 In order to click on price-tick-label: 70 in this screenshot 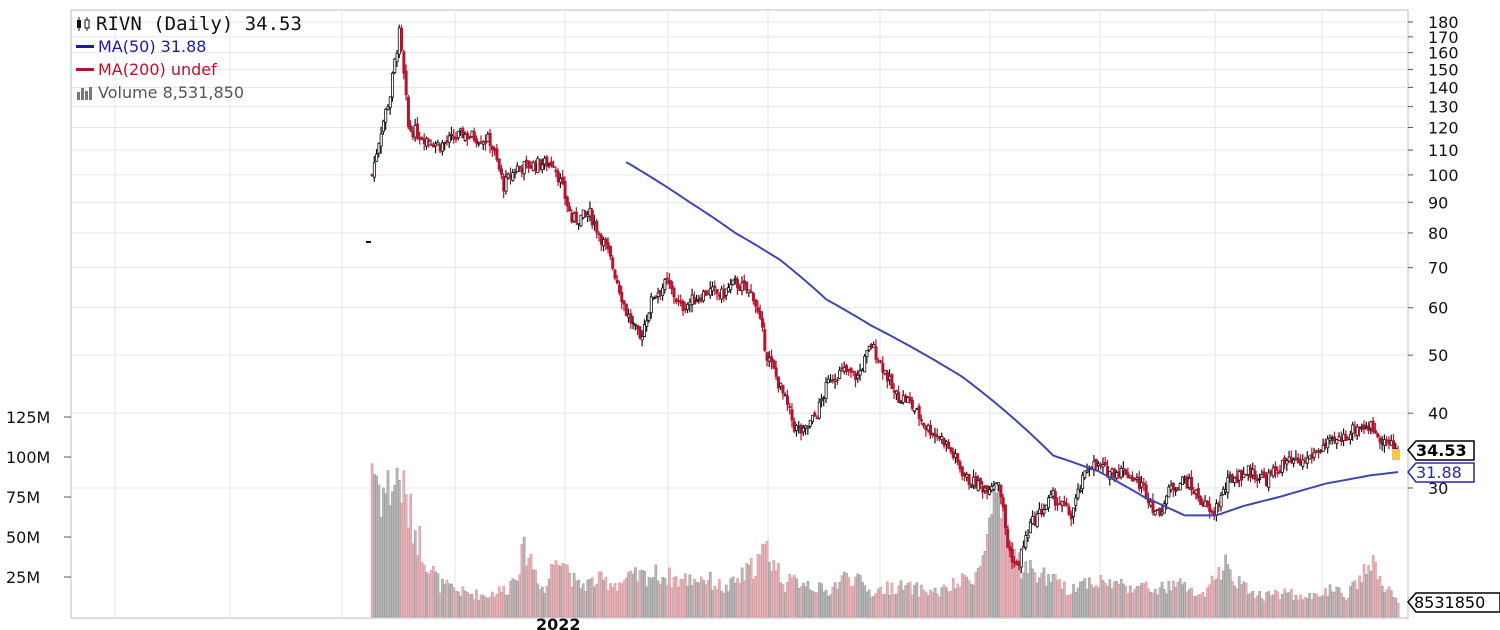, I will do `click(1438, 268)`.